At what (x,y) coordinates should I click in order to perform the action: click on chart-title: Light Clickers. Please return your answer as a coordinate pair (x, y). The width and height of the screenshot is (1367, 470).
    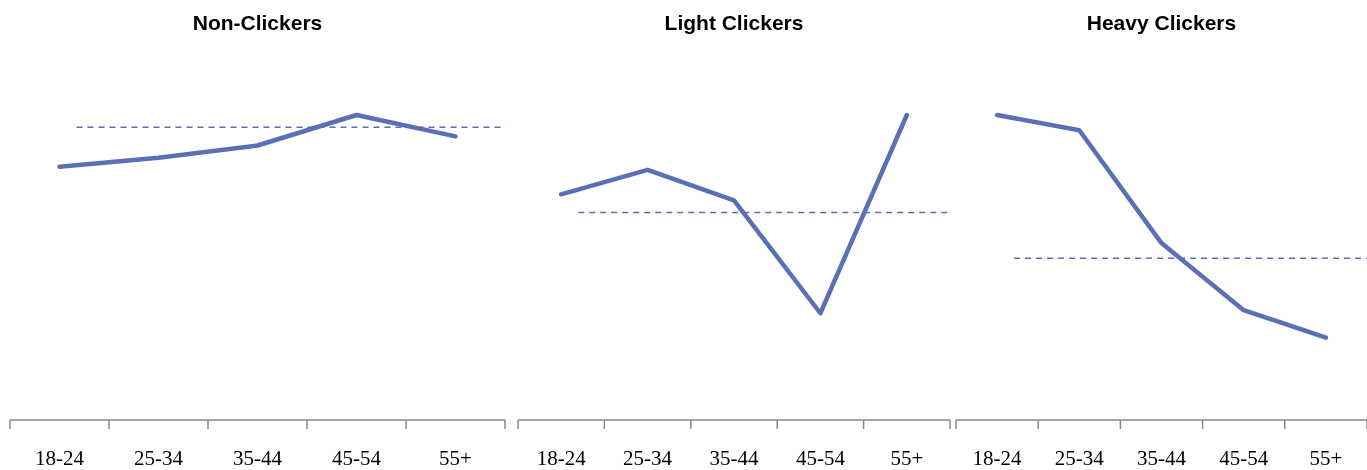
    Looking at the image, I should click on (734, 22).